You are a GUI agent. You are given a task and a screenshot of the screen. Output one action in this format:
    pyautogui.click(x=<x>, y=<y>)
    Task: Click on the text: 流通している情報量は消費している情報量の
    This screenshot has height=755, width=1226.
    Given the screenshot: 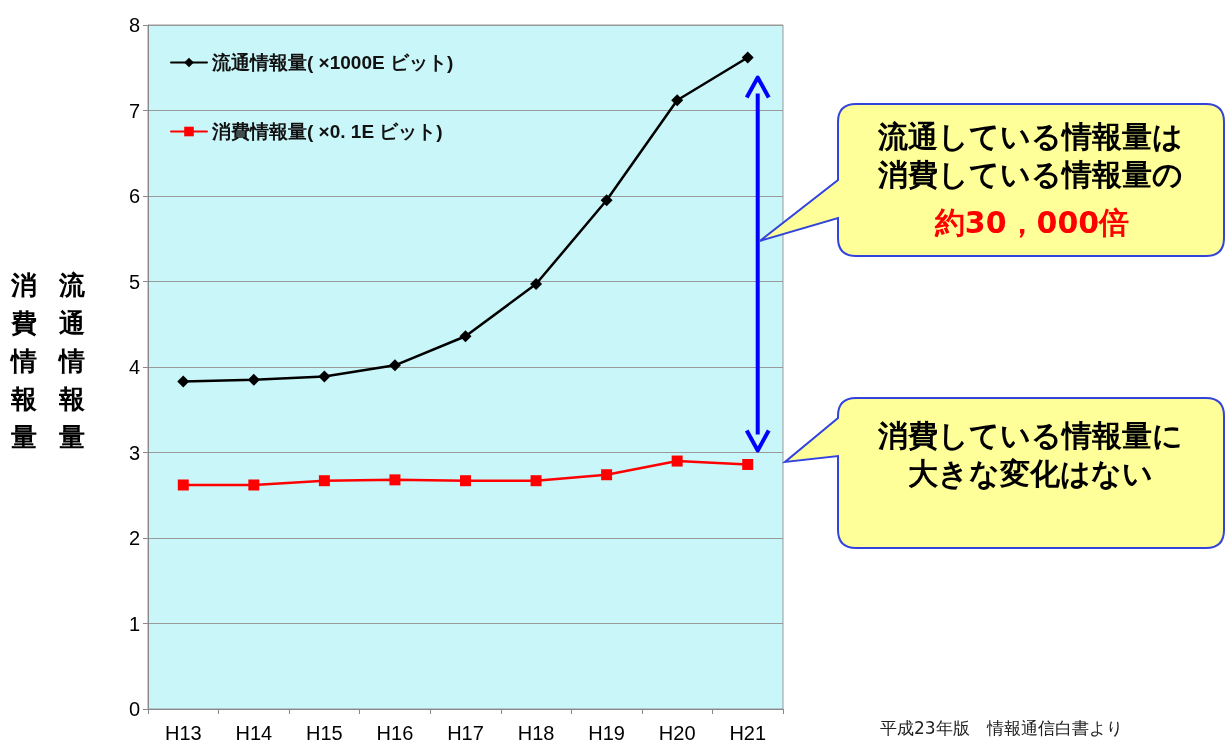 What is the action you would take?
    pyautogui.click(x=1030, y=155)
    